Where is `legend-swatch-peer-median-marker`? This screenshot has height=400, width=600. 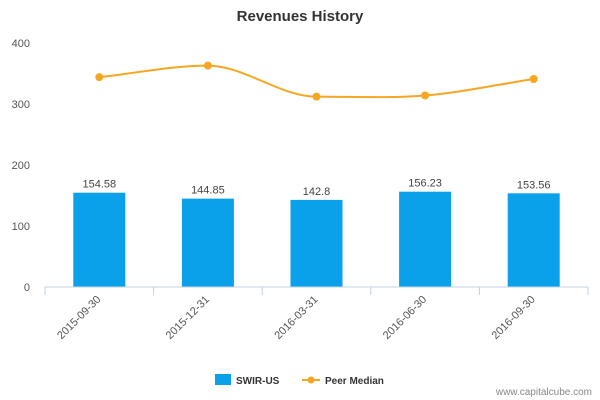
legend-swatch-peer-median-marker is located at coordinates (311, 380).